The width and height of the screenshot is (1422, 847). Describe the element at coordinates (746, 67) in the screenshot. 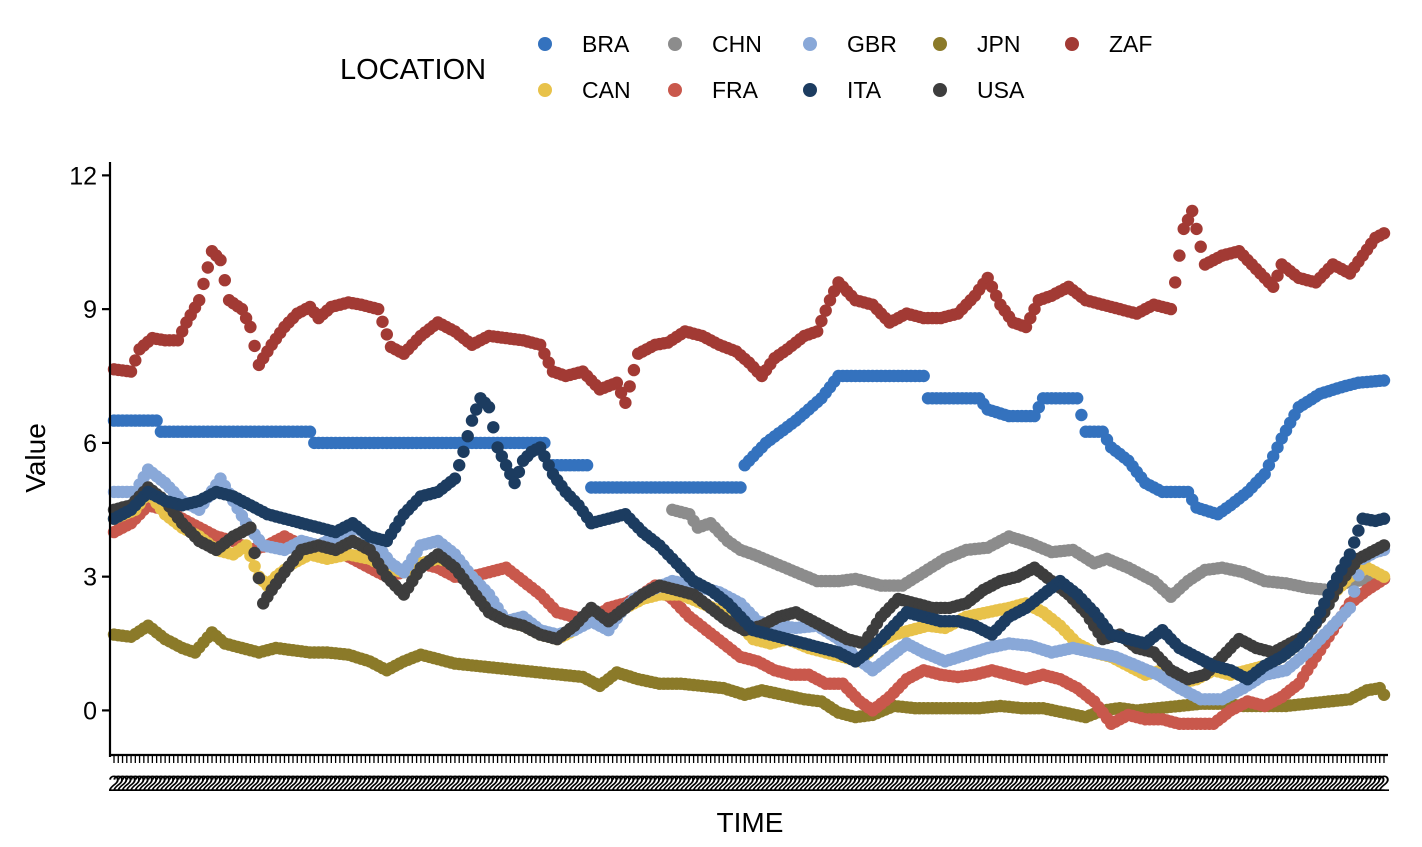

I see `legend: LOCATION BRA CHN GBR JPN ZAF CAN FRA ITA USA` at that location.